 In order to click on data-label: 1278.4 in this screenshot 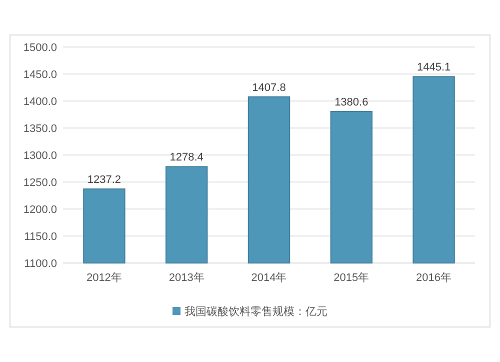, I will do `click(187, 158)`.